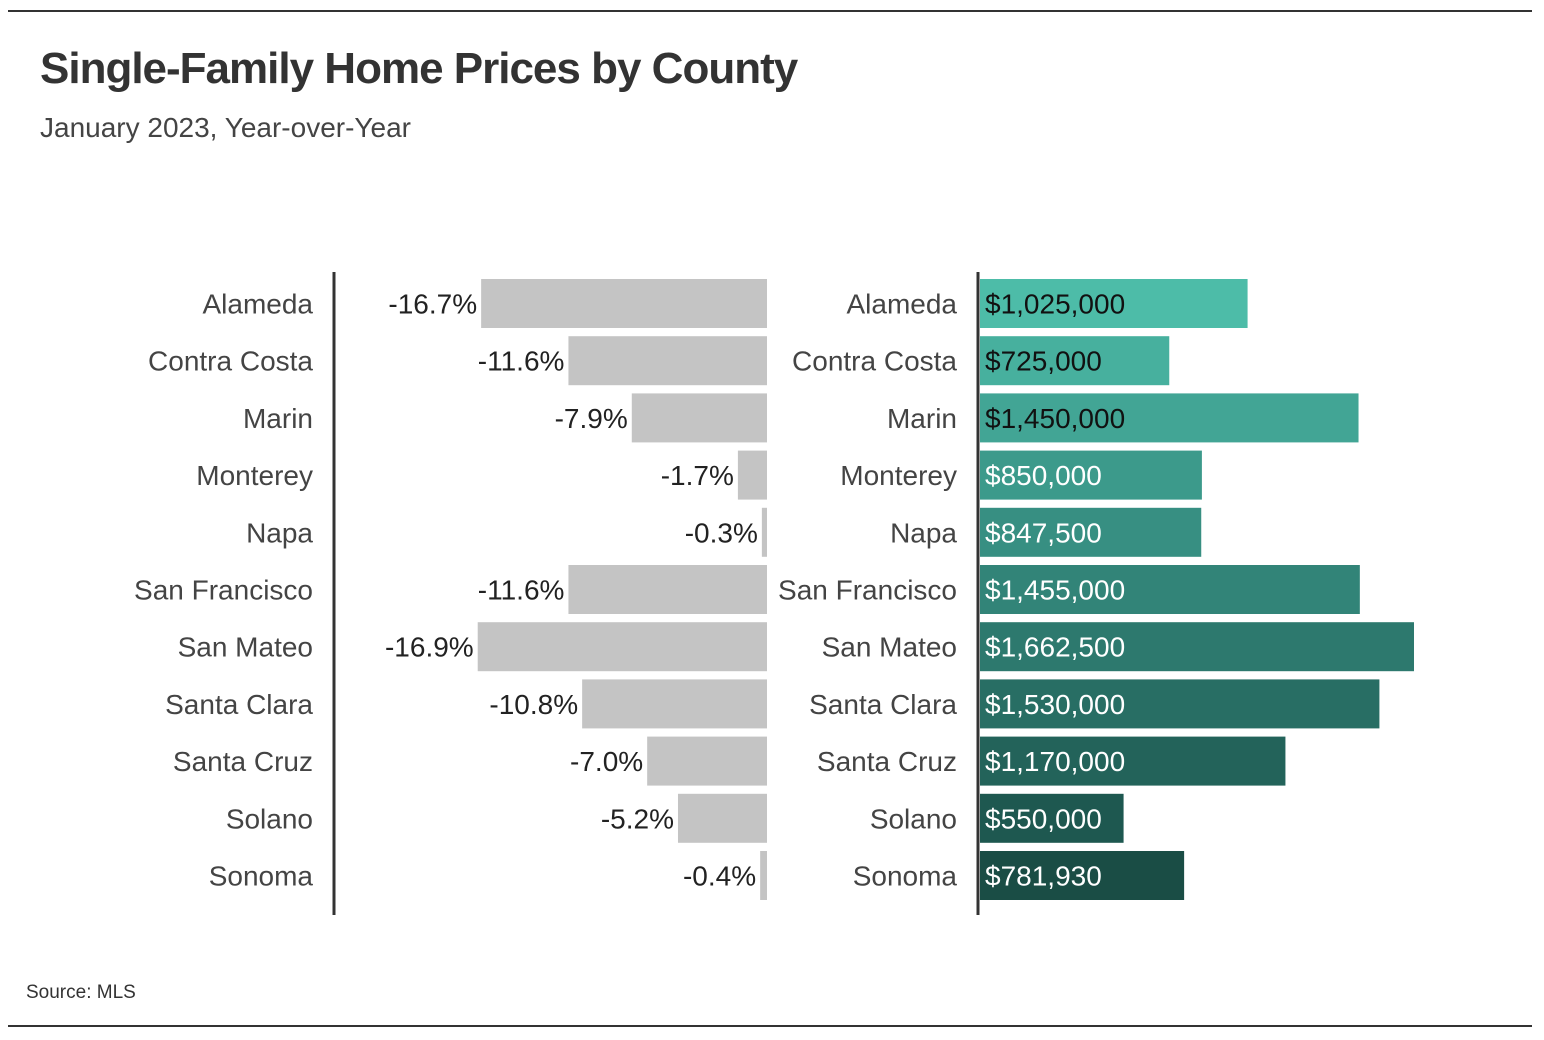 This screenshot has height=1040, width=1544. What do you see at coordinates (1043, 361) in the screenshot?
I see `price-value-label: $725,000` at bounding box center [1043, 361].